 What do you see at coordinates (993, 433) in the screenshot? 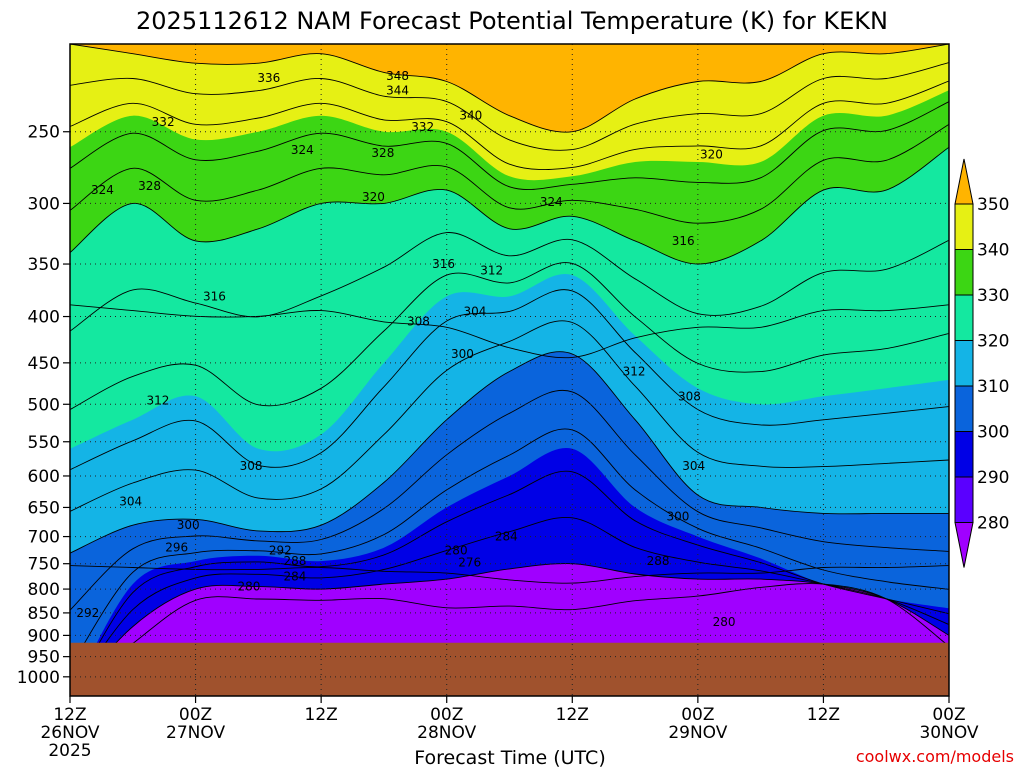
I see `colorbar-label: 300` at bounding box center [993, 433].